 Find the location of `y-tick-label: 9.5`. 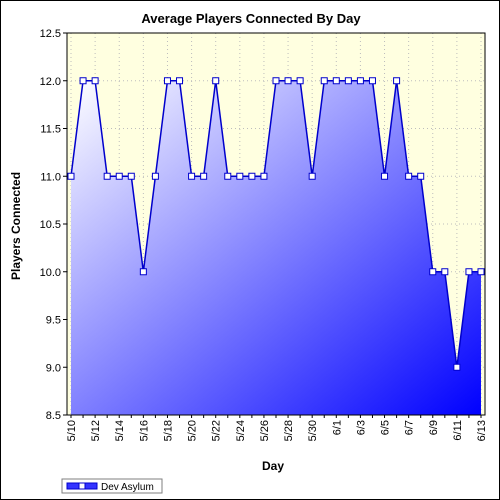

y-tick-label: 9.5 is located at coordinates (53, 321).